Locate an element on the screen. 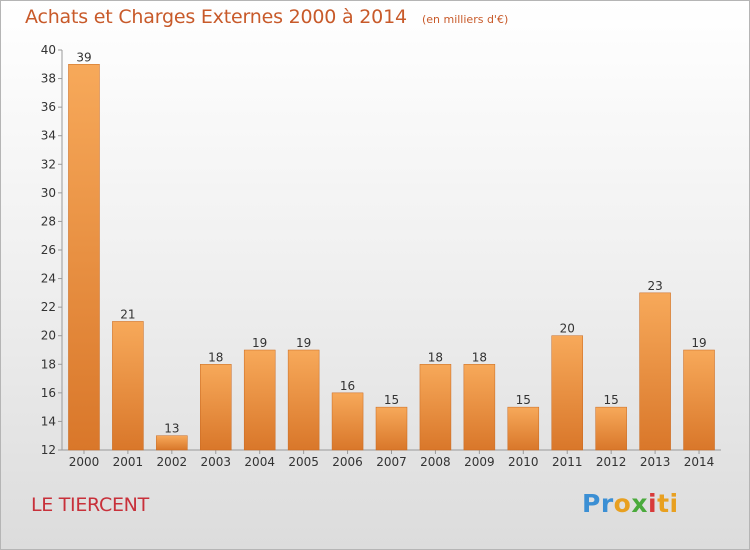 The height and width of the screenshot is (550, 750). x-tick-label-2003: 2003 is located at coordinates (215, 462).